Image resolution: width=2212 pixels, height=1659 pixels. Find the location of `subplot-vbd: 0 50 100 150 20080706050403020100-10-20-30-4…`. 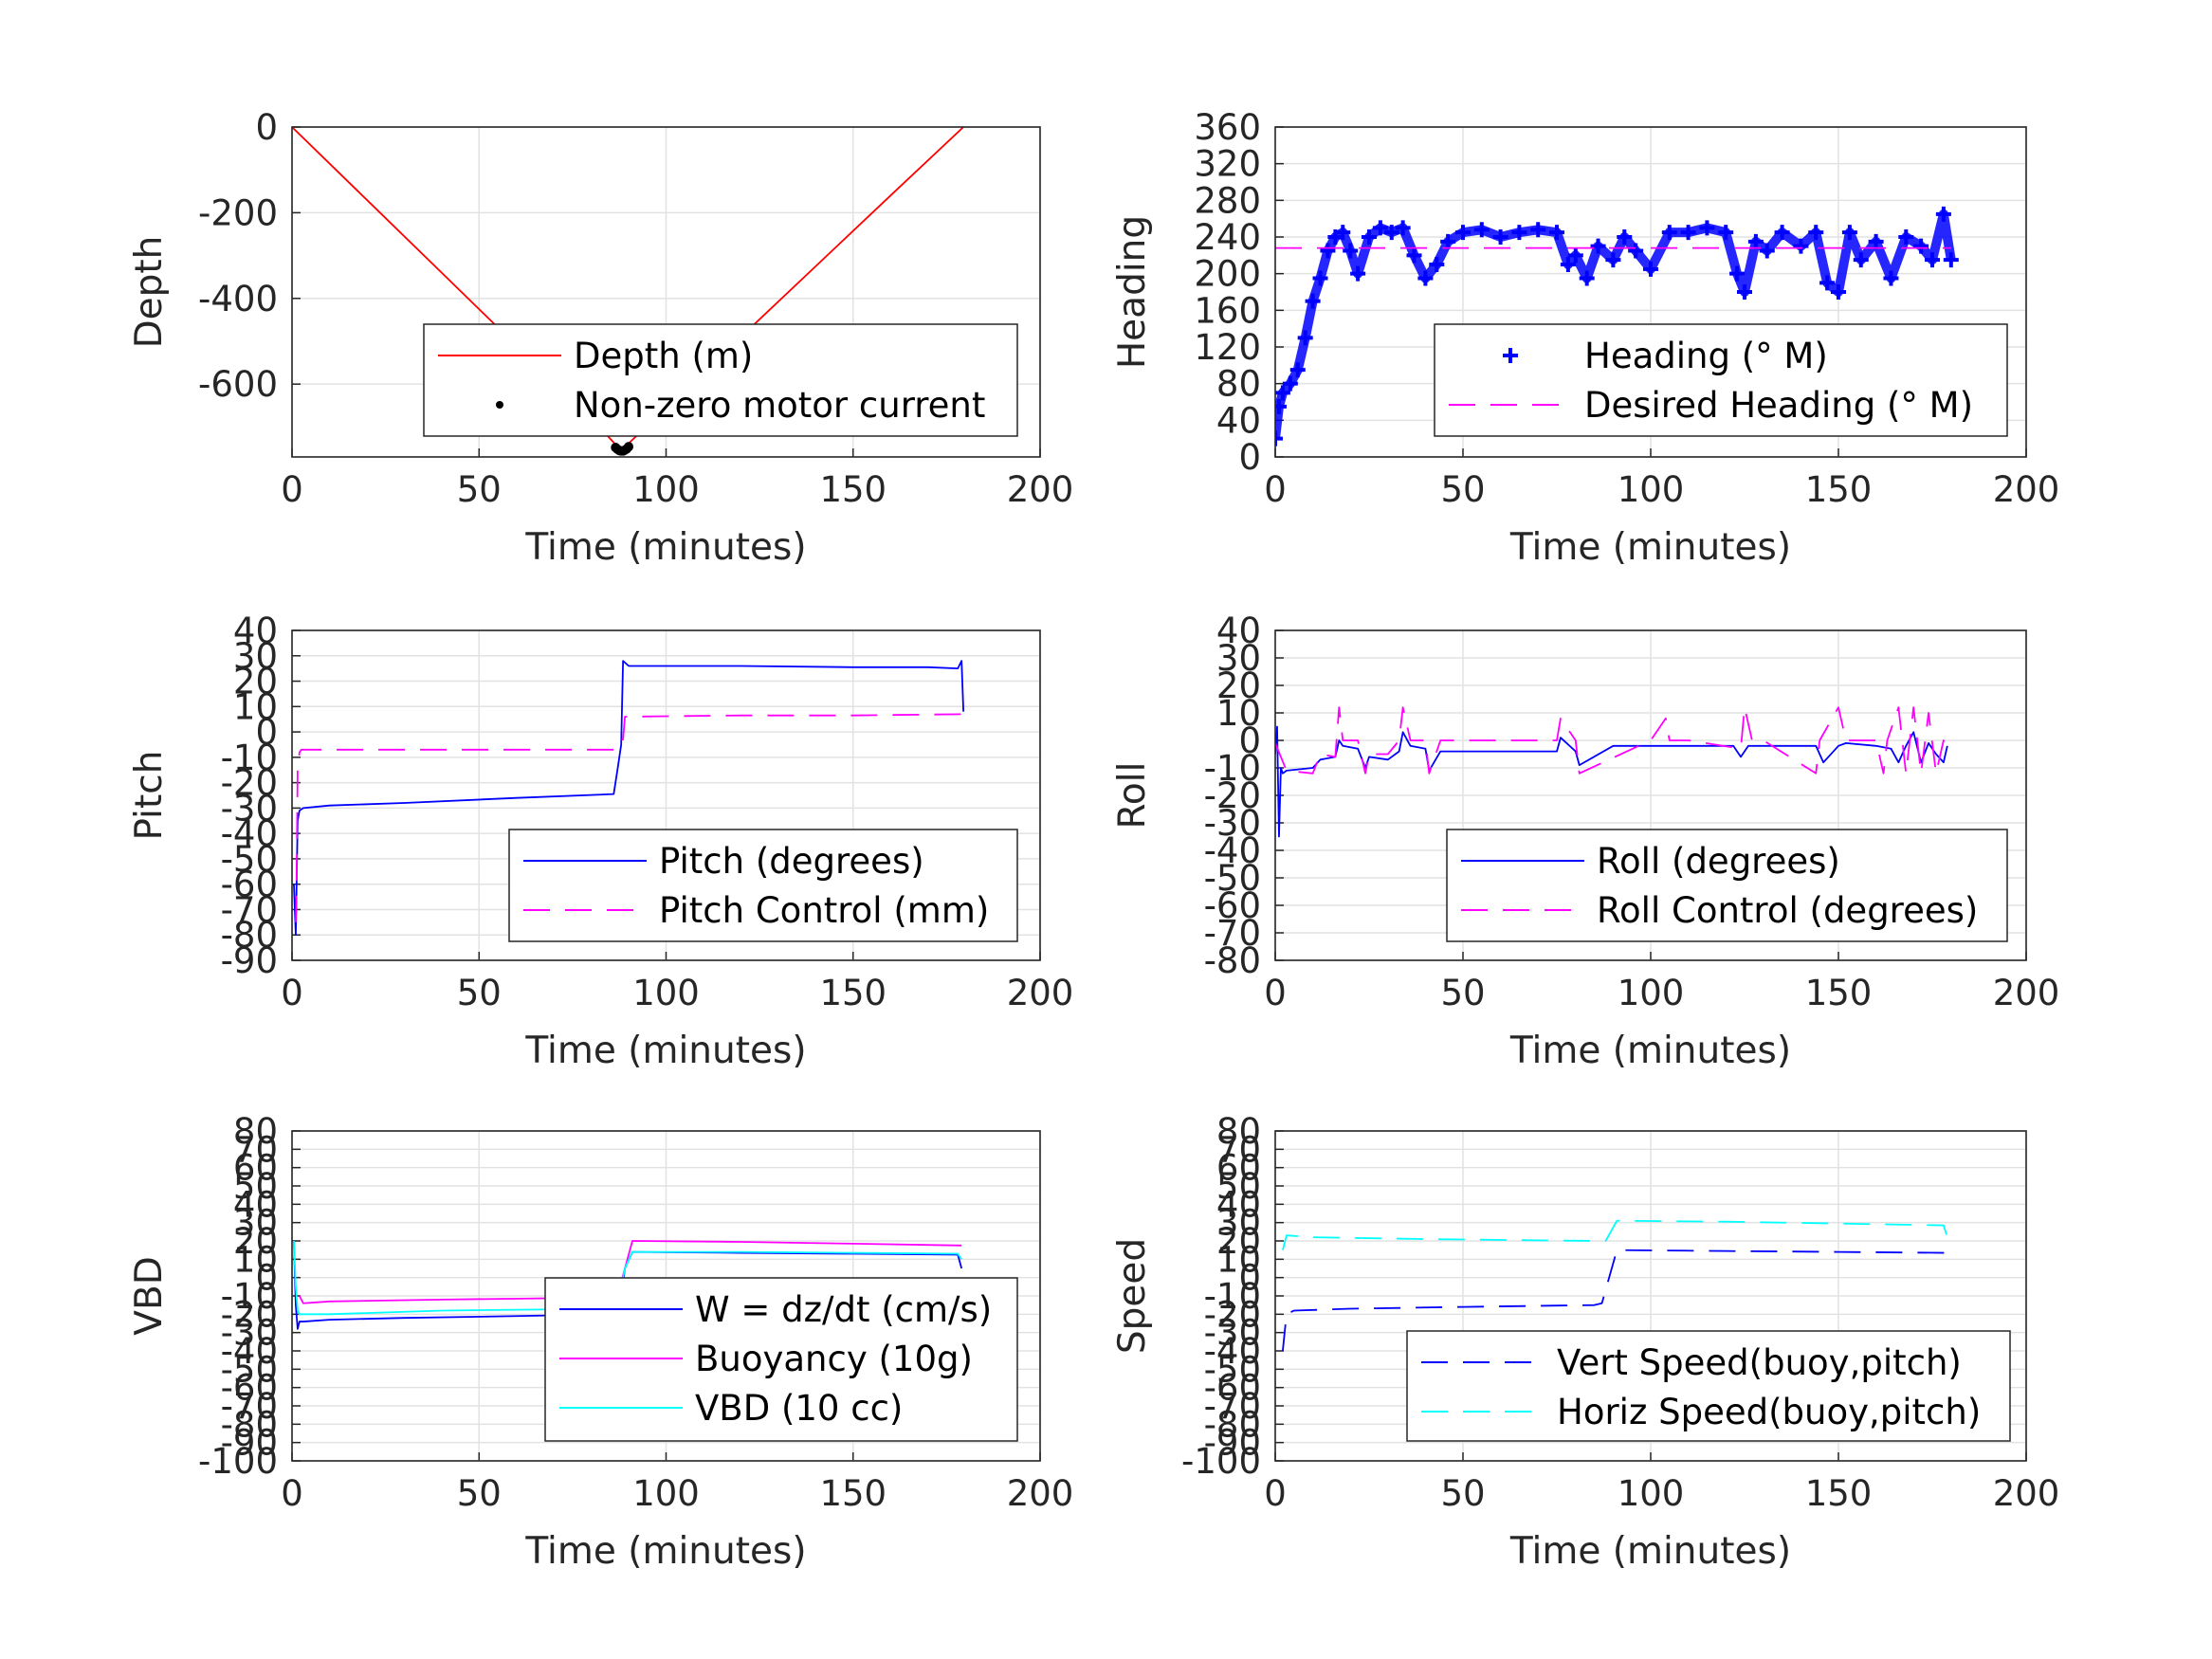

subplot-vbd: 0 50 100 150 20080706050403020100-10-20-30-4… is located at coordinates (600, 1342).